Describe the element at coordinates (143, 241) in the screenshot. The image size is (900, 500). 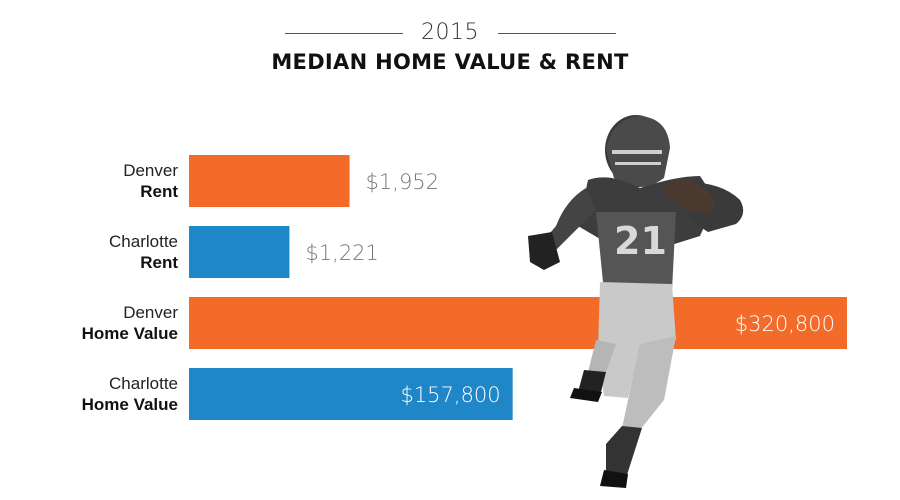
I see `category-city-charlotte-rent: Charlotte` at that location.